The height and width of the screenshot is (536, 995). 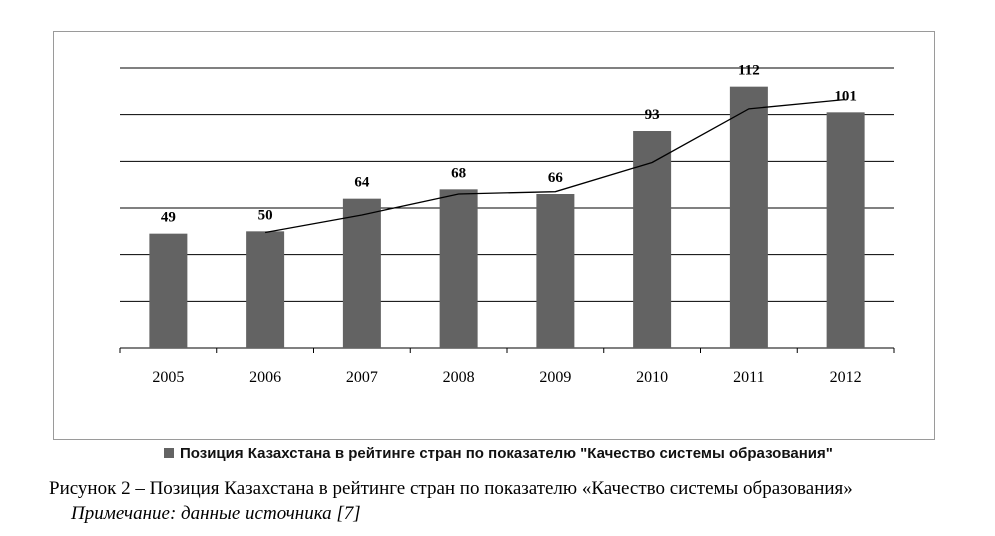 I want to click on x-tick-label-2011: 2011, so click(x=748, y=377).